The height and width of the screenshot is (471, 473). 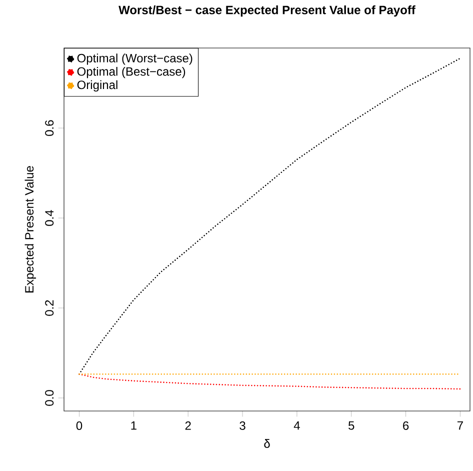 I want to click on x-tick-label: 5, so click(x=351, y=425).